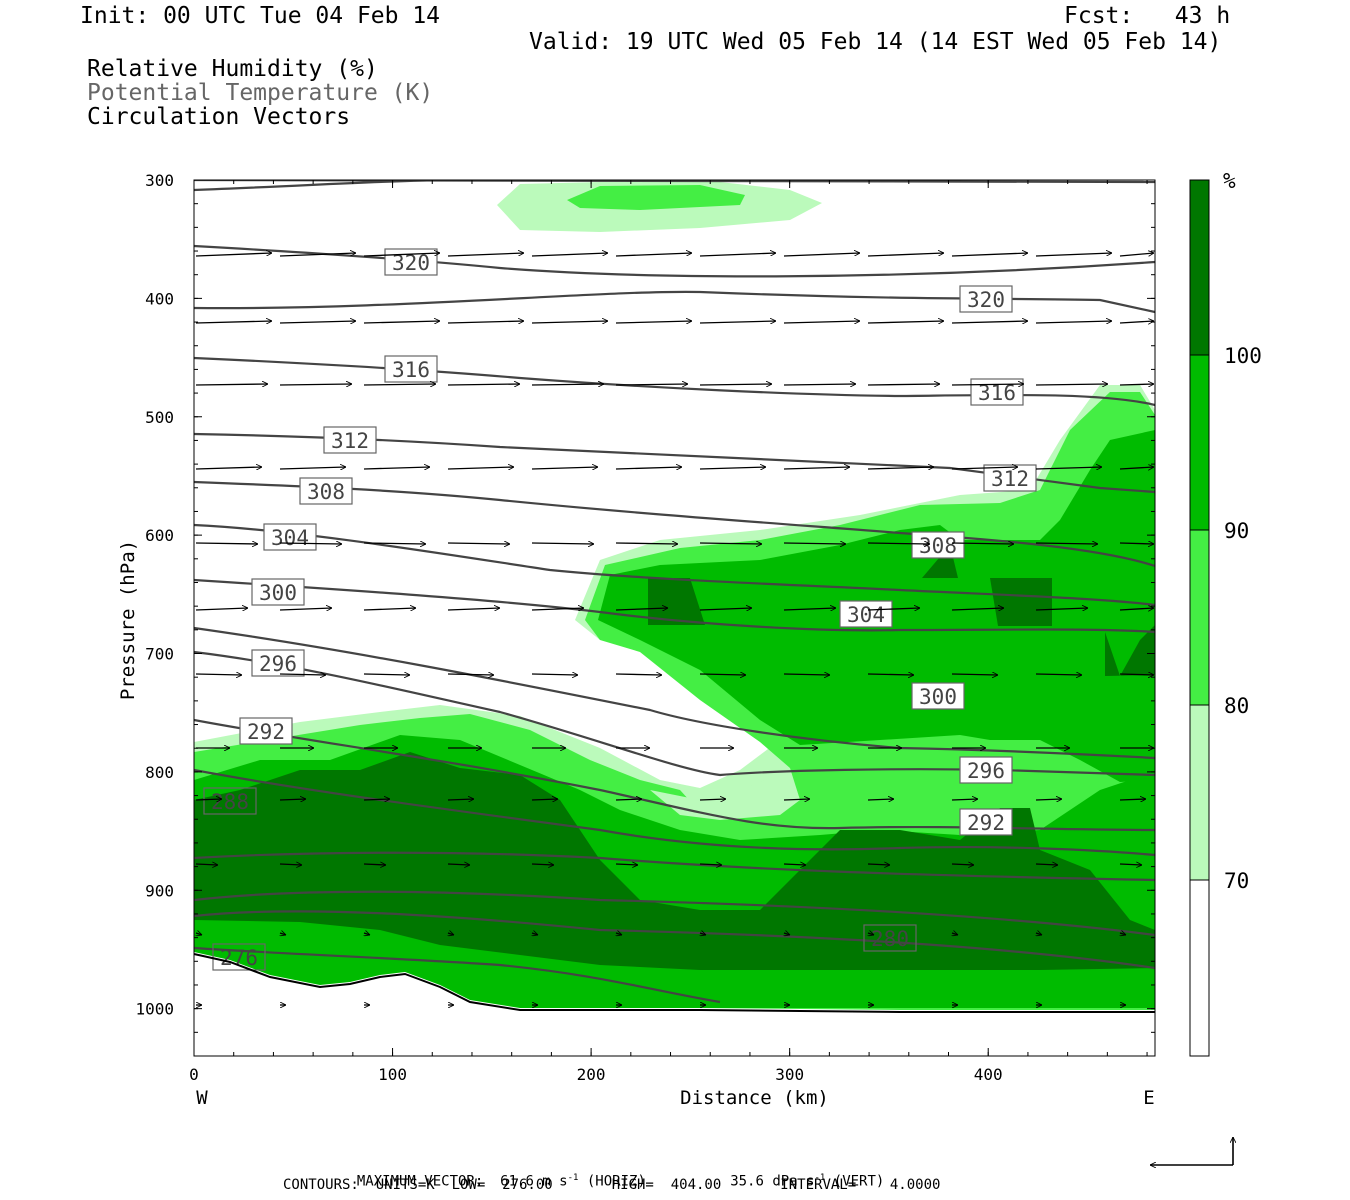 Image resolution: width=1350 pixels, height=1200 pixels. Describe the element at coordinates (202, 1098) in the screenshot. I see `x-end-west: W` at that location.